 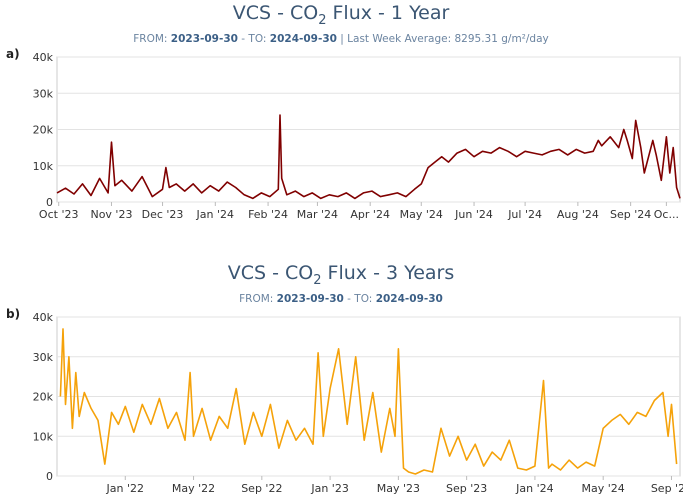 What do you see at coordinates (603, 488) in the screenshot?
I see `panel-b-xtick-label: May '24` at bounding box center [603, 488].